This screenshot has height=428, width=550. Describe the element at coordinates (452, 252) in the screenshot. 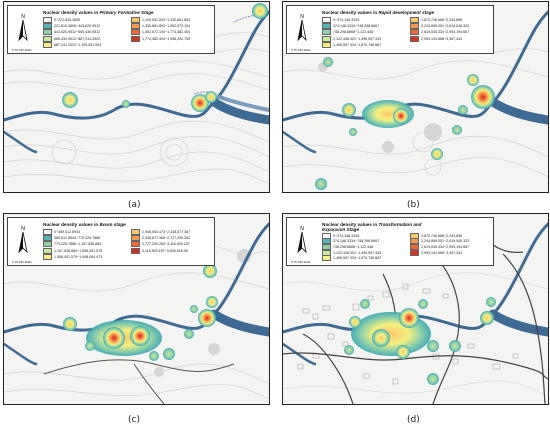

I see `legend-item: 2,993,194.668~3,367,344` at that location.